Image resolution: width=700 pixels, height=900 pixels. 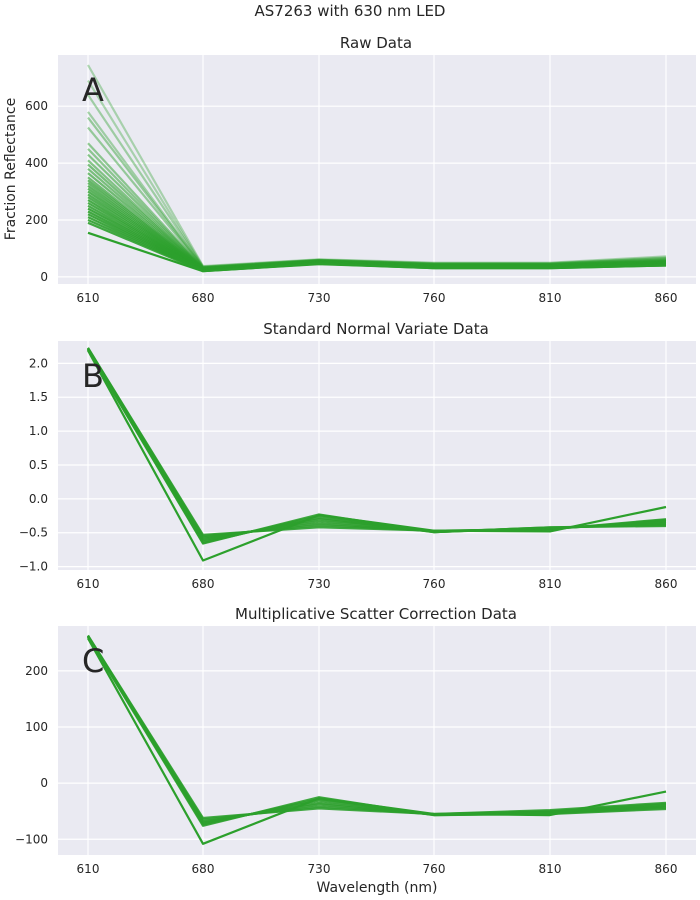 I want to click on y-tick-label: 100, so click(x=36, y=727).